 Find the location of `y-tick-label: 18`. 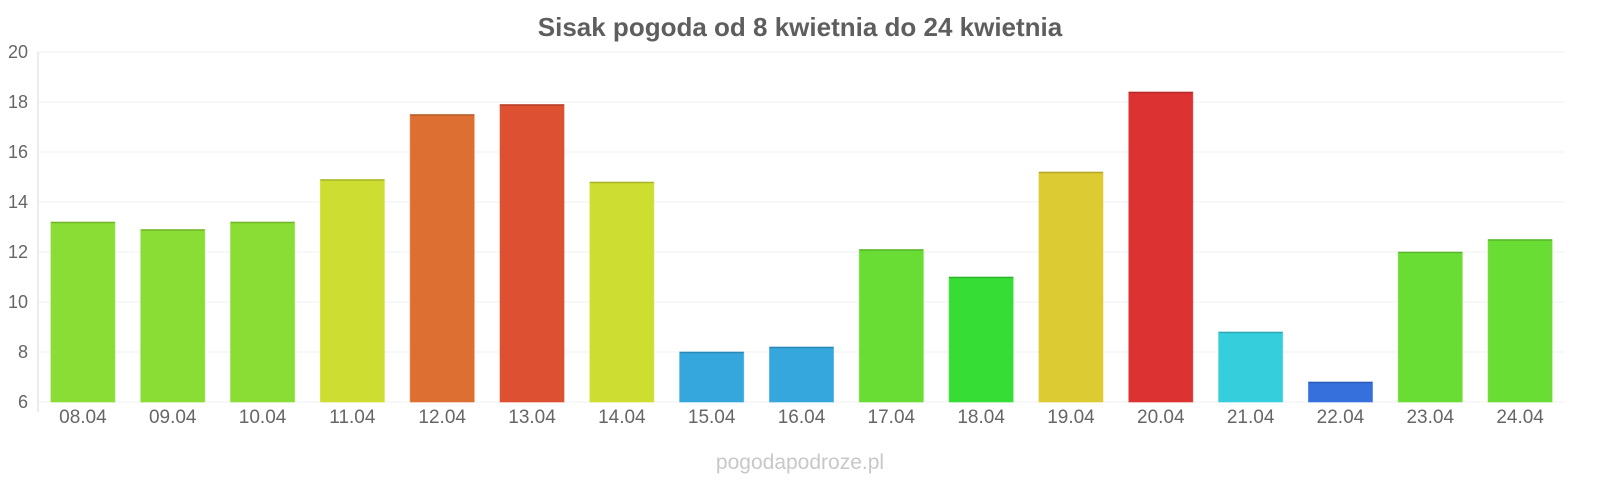

y-tick-label: 18 is located at coordinates (18, 102).